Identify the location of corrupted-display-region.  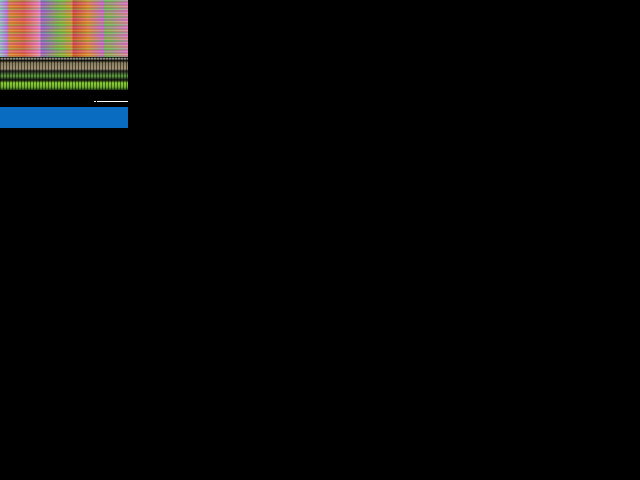
(64, 64).